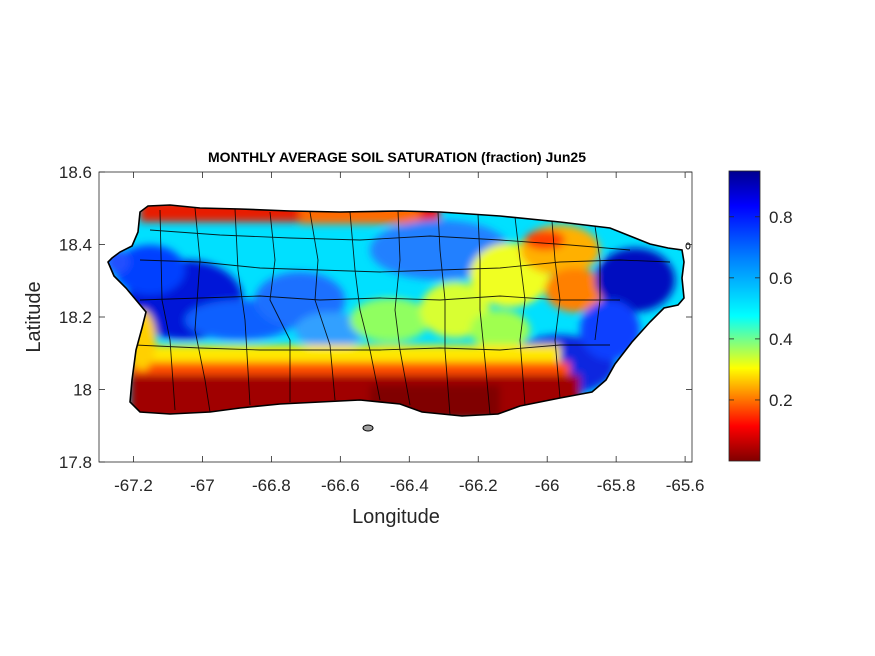 The image size is (875, 656). What do you see at coordinates (685, 485) in the screenshot?
I see `x-tick-label: -65.6` at bounding box center [685, 485].